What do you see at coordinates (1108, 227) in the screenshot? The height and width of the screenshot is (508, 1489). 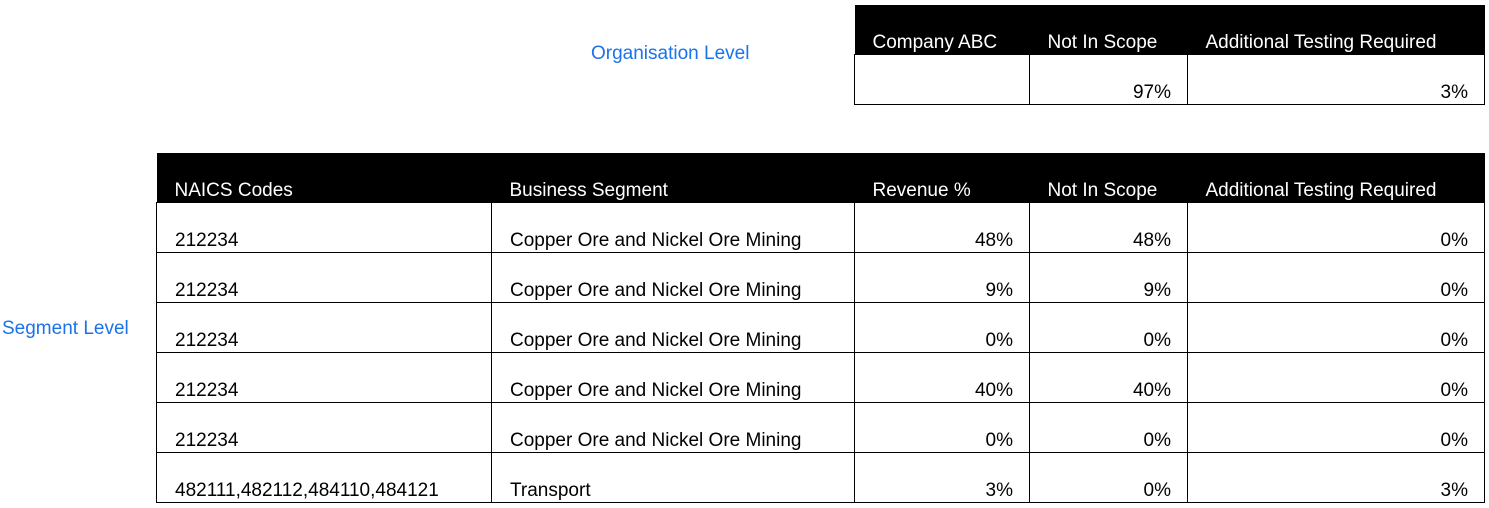 I see `cell-not-in-scope: 48%` at bounding box center [1108, 227].